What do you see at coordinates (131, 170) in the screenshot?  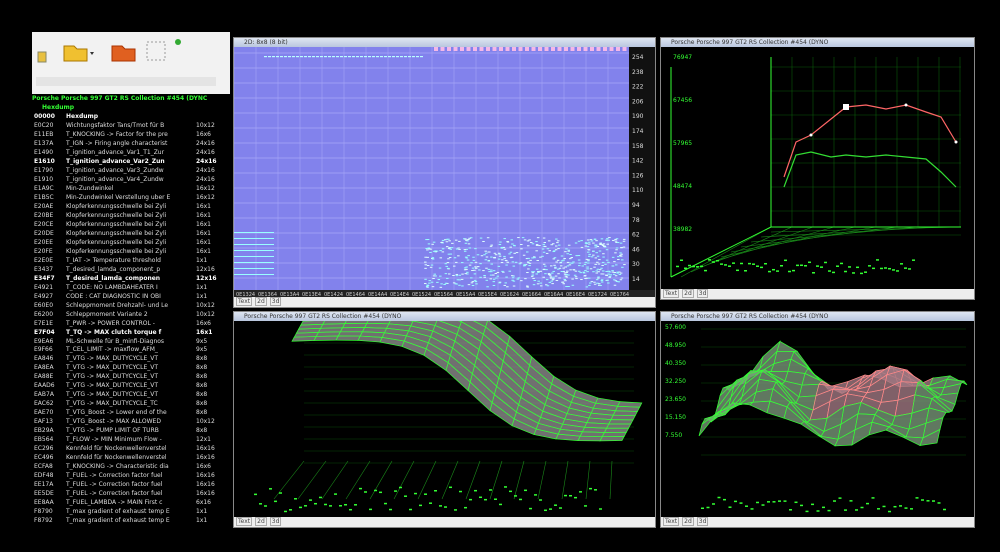 I see `list-row: E1790 T_ignition_advance_Var3_Zundw 24x16` at bounding box center [131, 170].